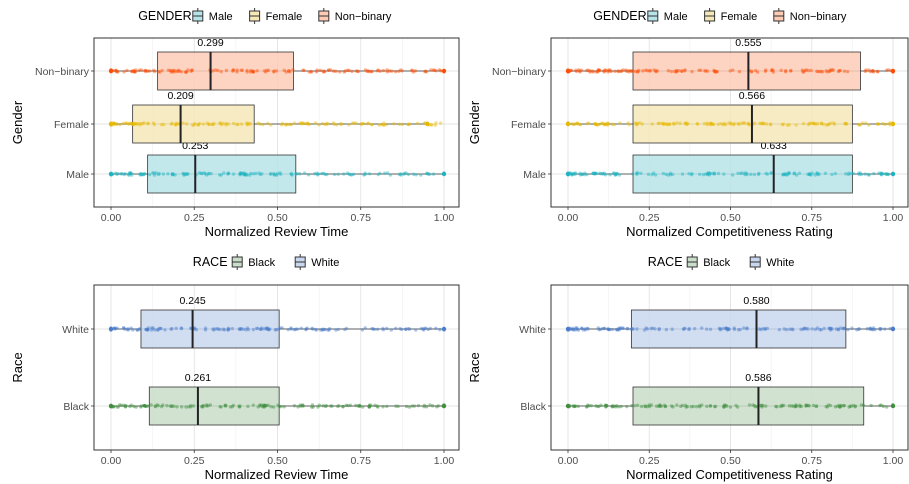 This screenshot has height=484, width=909. I want to click on x-tick-label: 0.50, so click(277, 218).